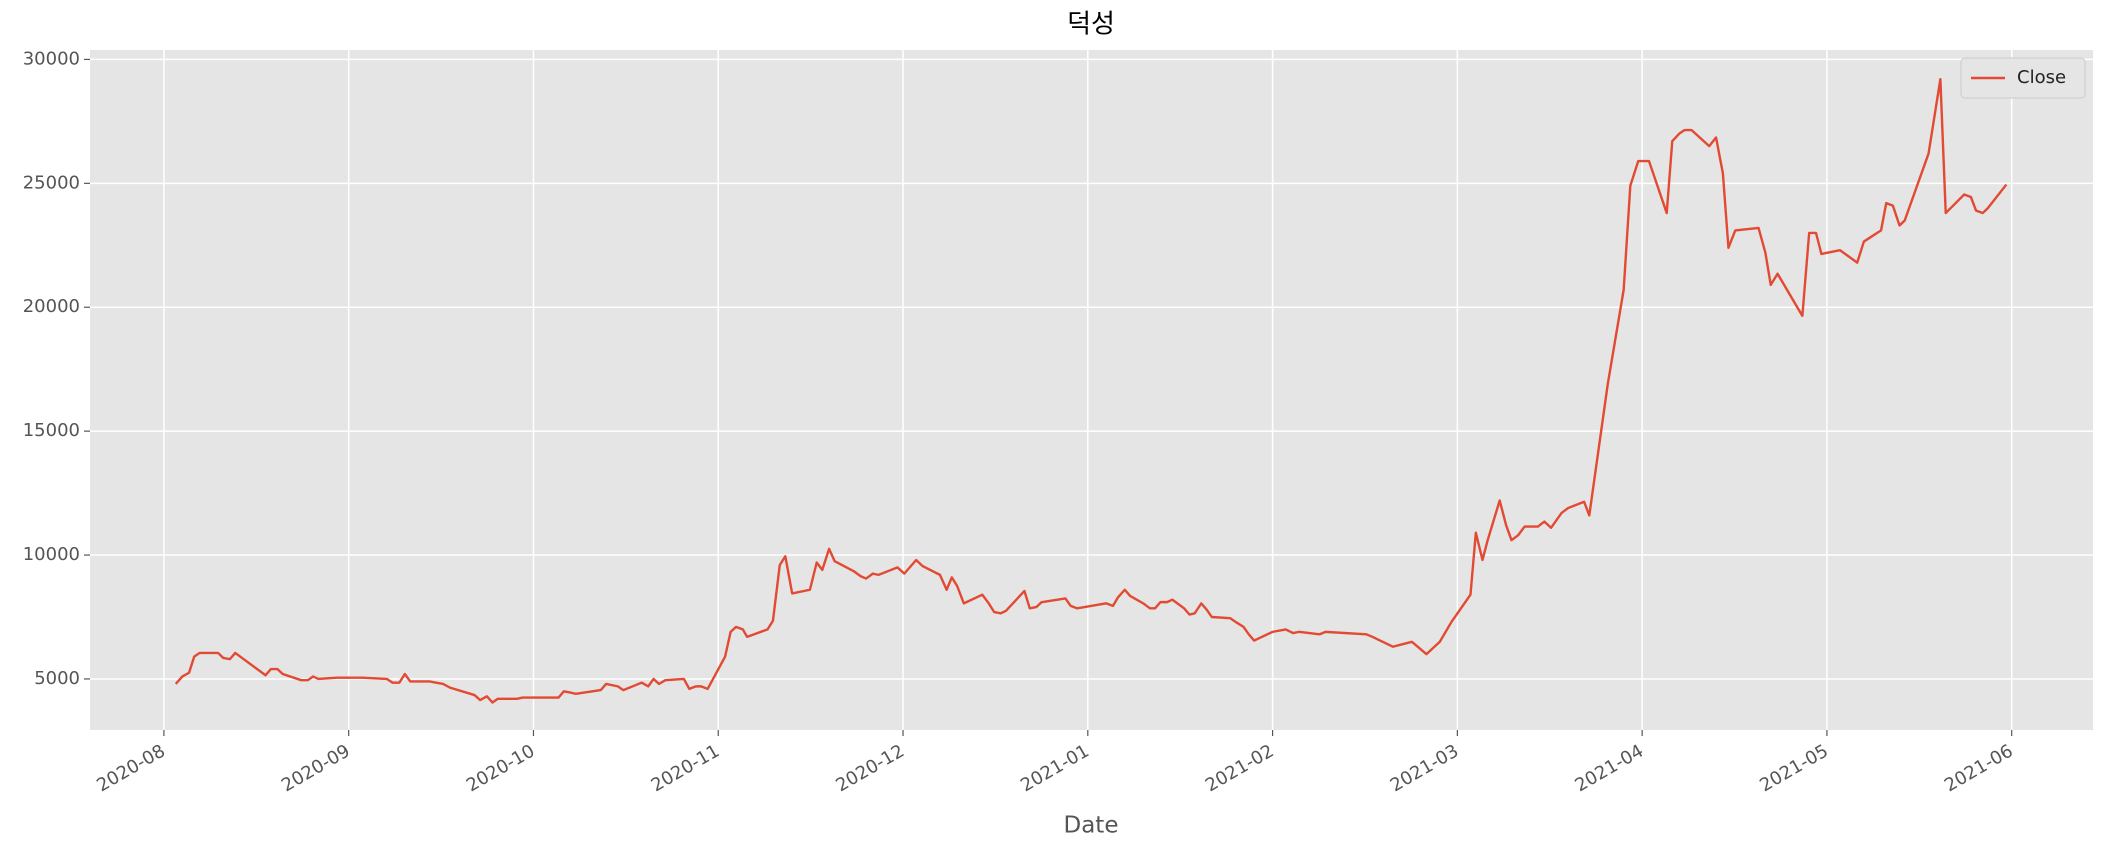 This screenshot has width=2109, height=856. I want to click on y-tick-label: 30000, so click(51, 58).